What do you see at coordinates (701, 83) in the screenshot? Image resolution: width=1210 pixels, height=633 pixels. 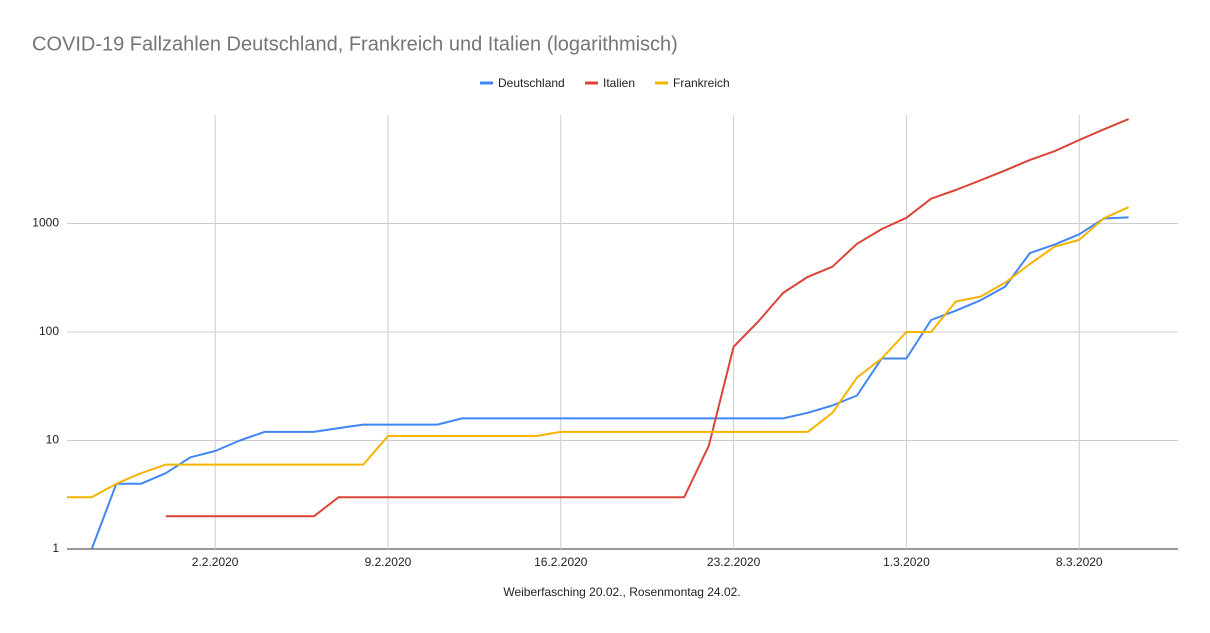 I see `legend-label: Frankreich` at bounding box center [701, 83].